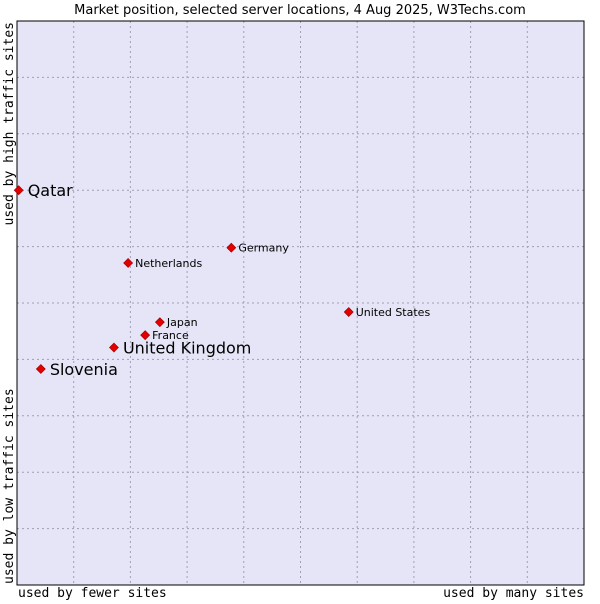  What do you see at coordinates (263, 248) in the screenshot?
I see `data-point-label: Germany` at bounding box center [263, 248].